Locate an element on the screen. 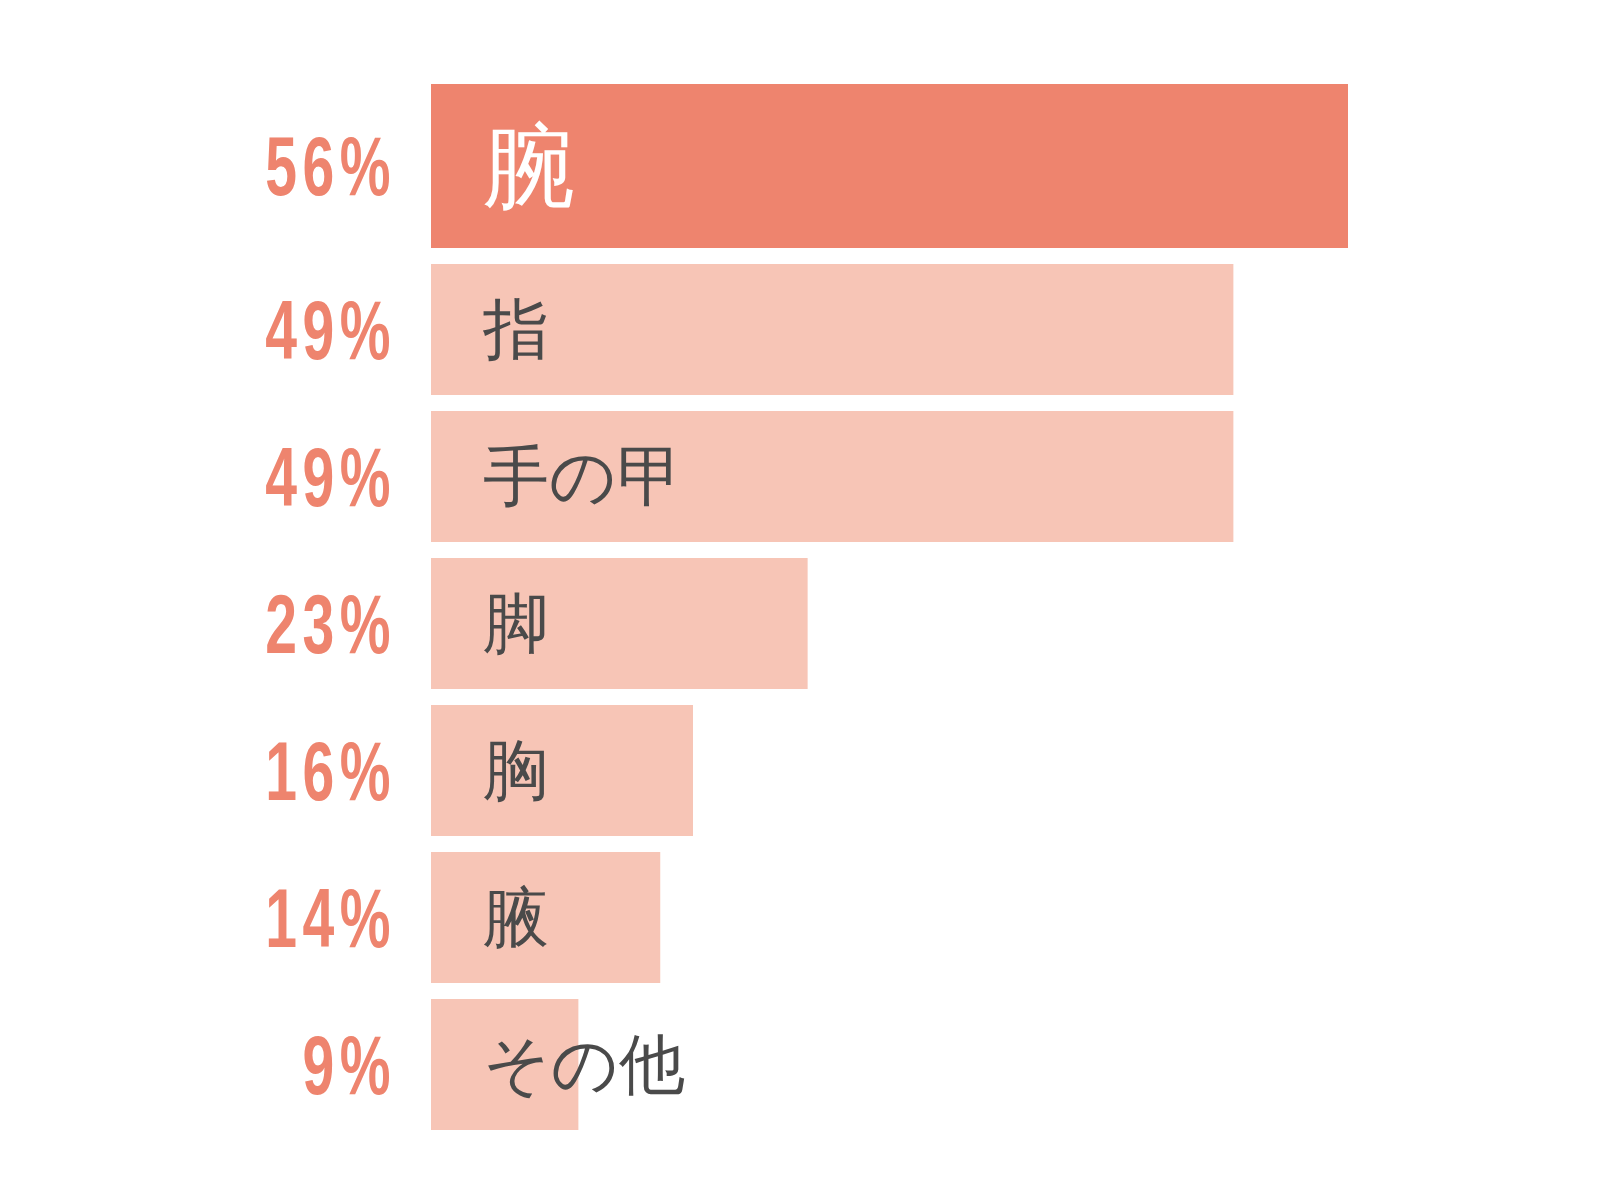  data-label: 9% is located at coordinates (349, 1064).